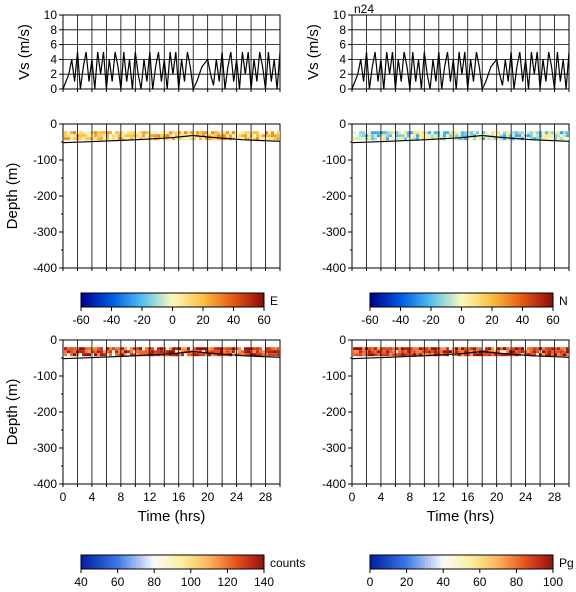  Describe the element at coordinates (334, 232) in the screenshot. I see `depth-N-ytick-label: -300` at that location.